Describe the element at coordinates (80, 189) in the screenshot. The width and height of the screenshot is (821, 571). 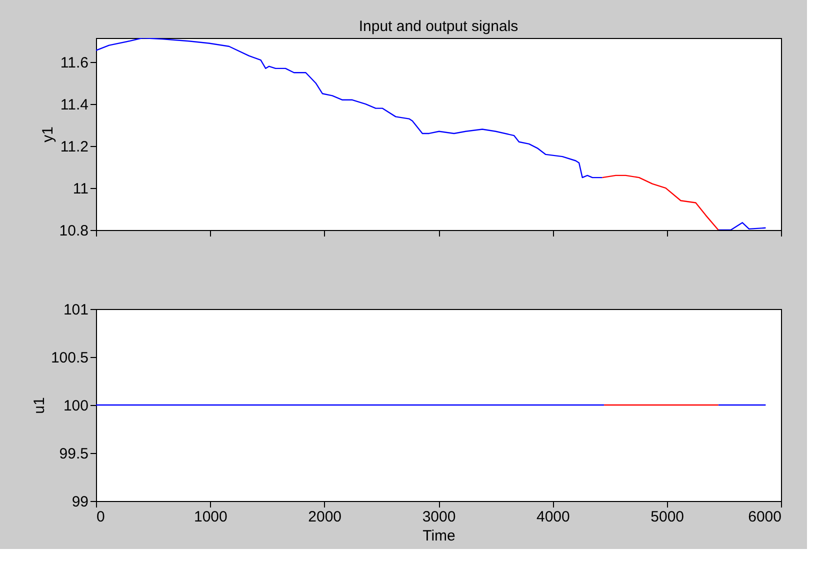
I see `y-tick-label: 11` at that location.